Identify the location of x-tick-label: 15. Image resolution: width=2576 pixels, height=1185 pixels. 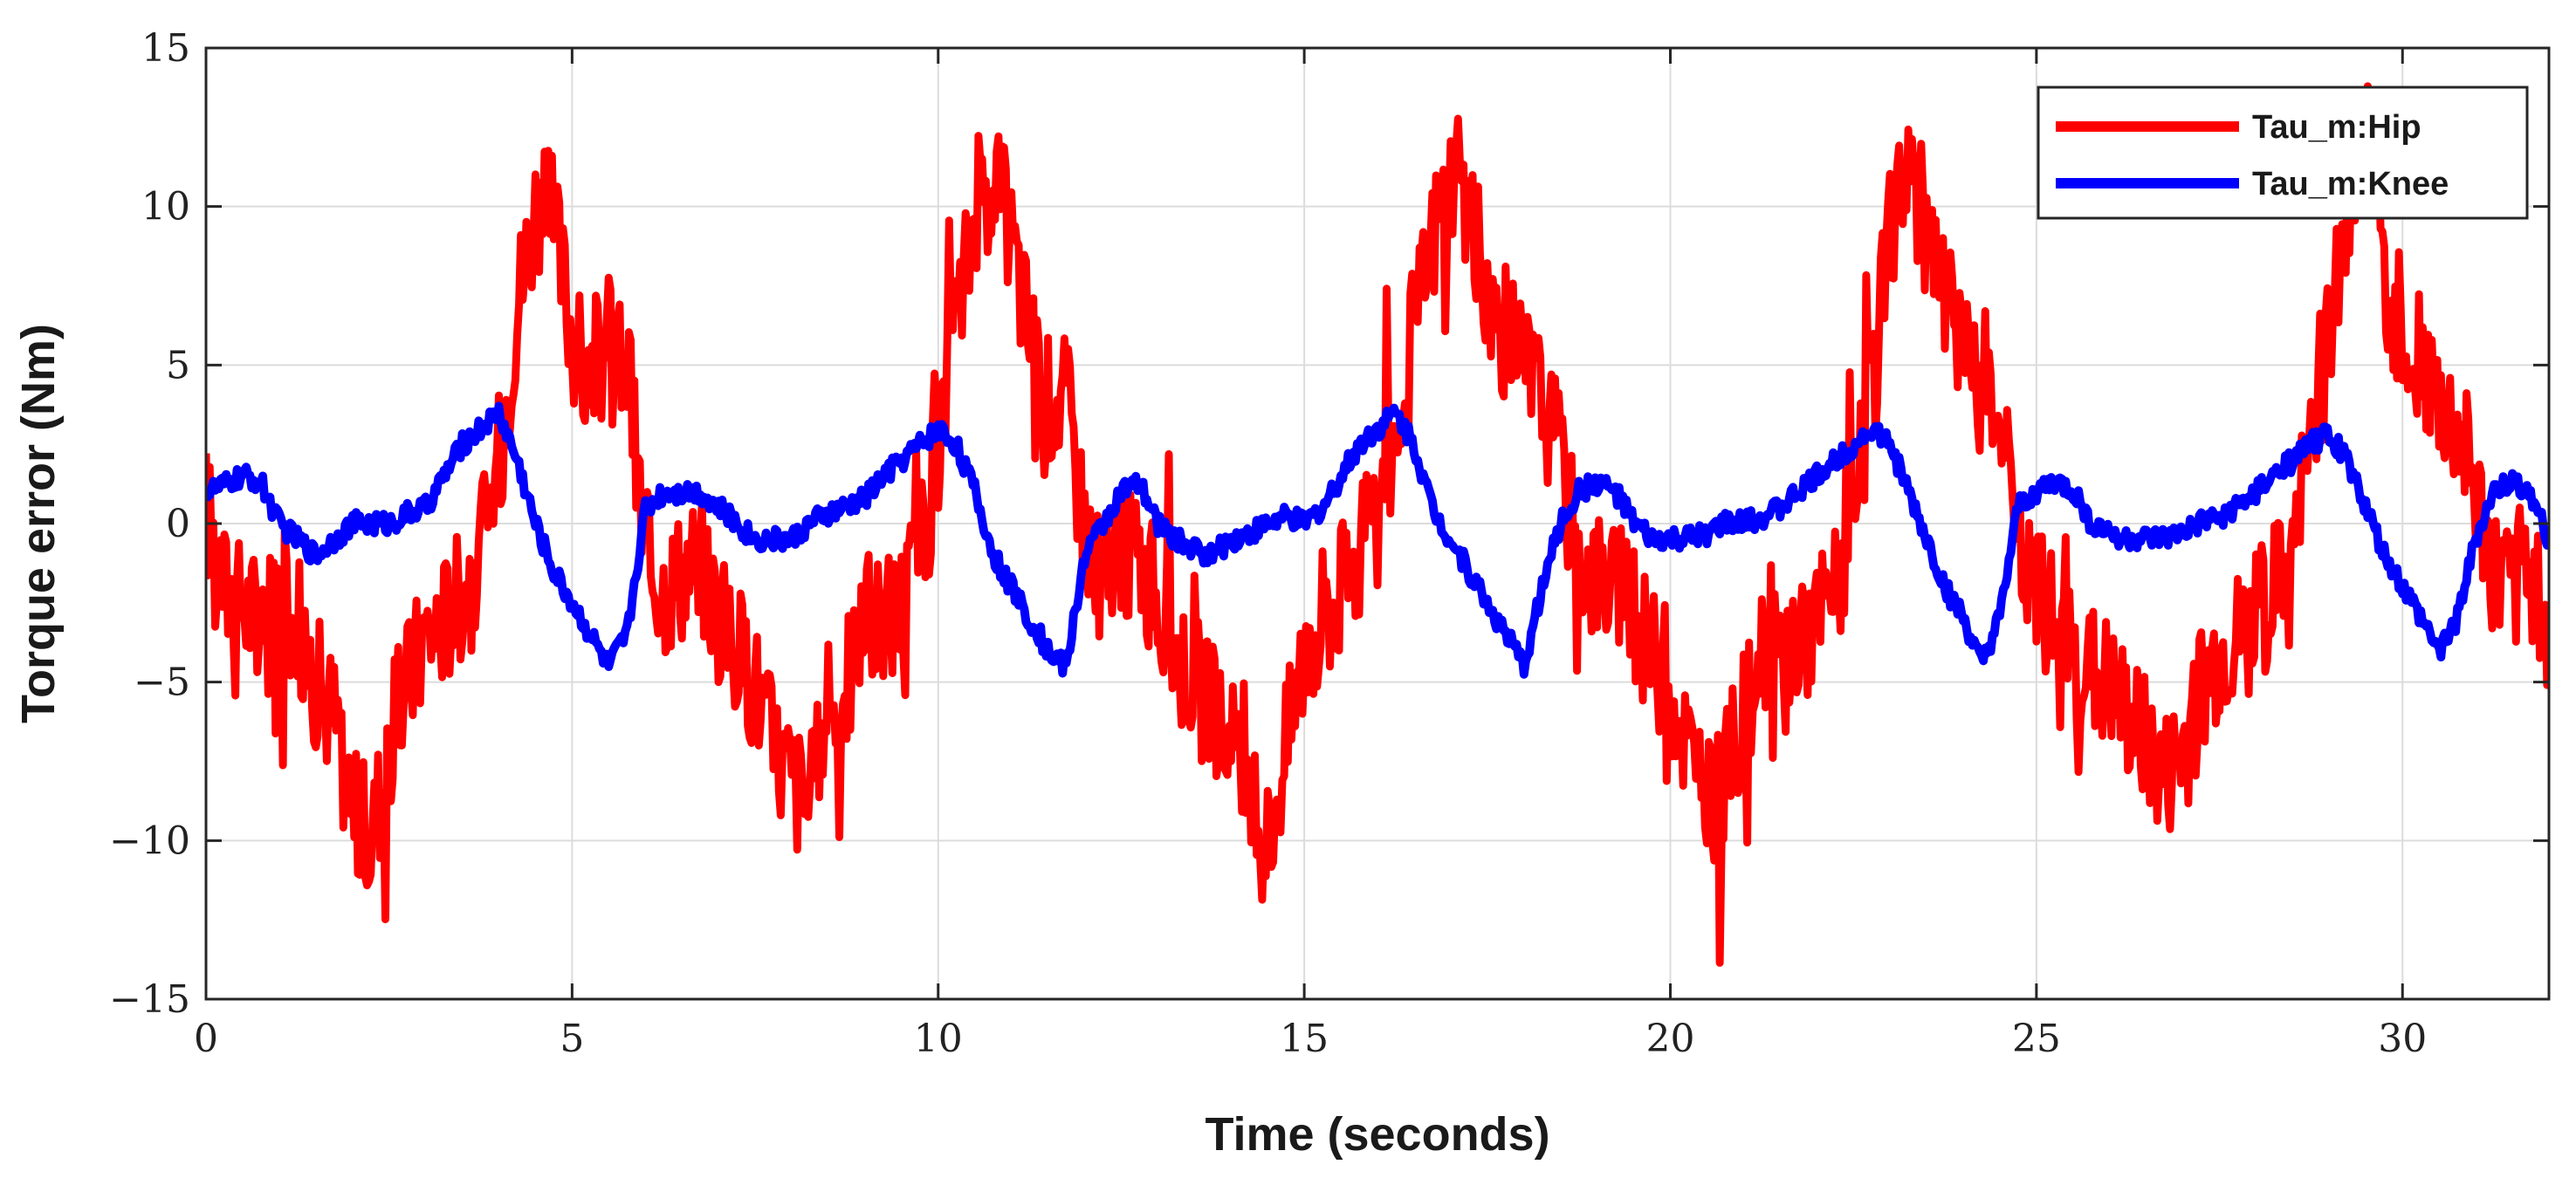
(1305, 1039).